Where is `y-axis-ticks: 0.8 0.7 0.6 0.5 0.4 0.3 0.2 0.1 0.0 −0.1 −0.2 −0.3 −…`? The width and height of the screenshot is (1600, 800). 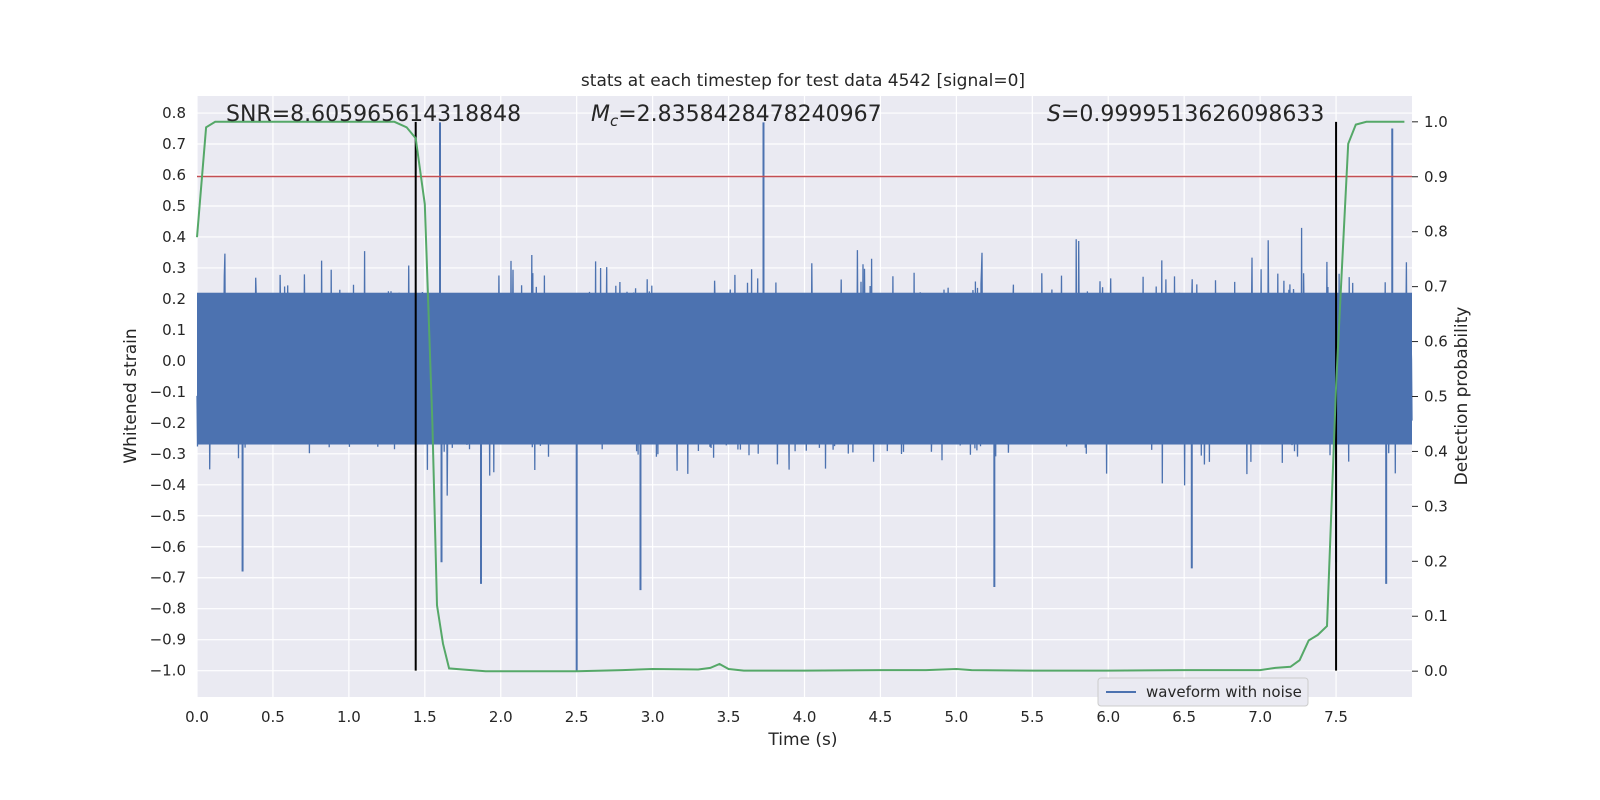 y-axis-ticks: 0.8 0.7 0.6 0.5 0.4 0.3 0.2 0.1 0.0 −0.1 −0.2 −0.3 −… is located at coordinates (168, 392).